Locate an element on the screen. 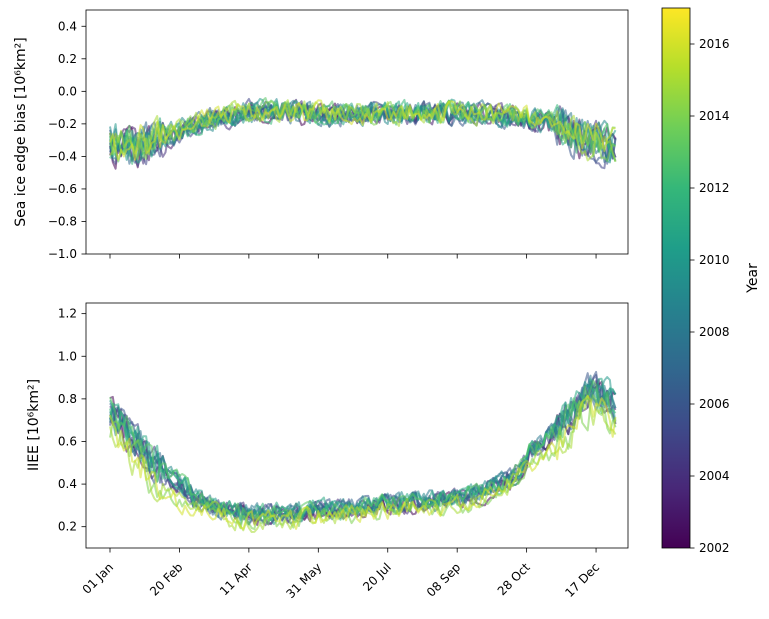 The width and height of the screenshot is (769, 619). colorbar-tick-label: 2004 is located at coordinates (714, 476).